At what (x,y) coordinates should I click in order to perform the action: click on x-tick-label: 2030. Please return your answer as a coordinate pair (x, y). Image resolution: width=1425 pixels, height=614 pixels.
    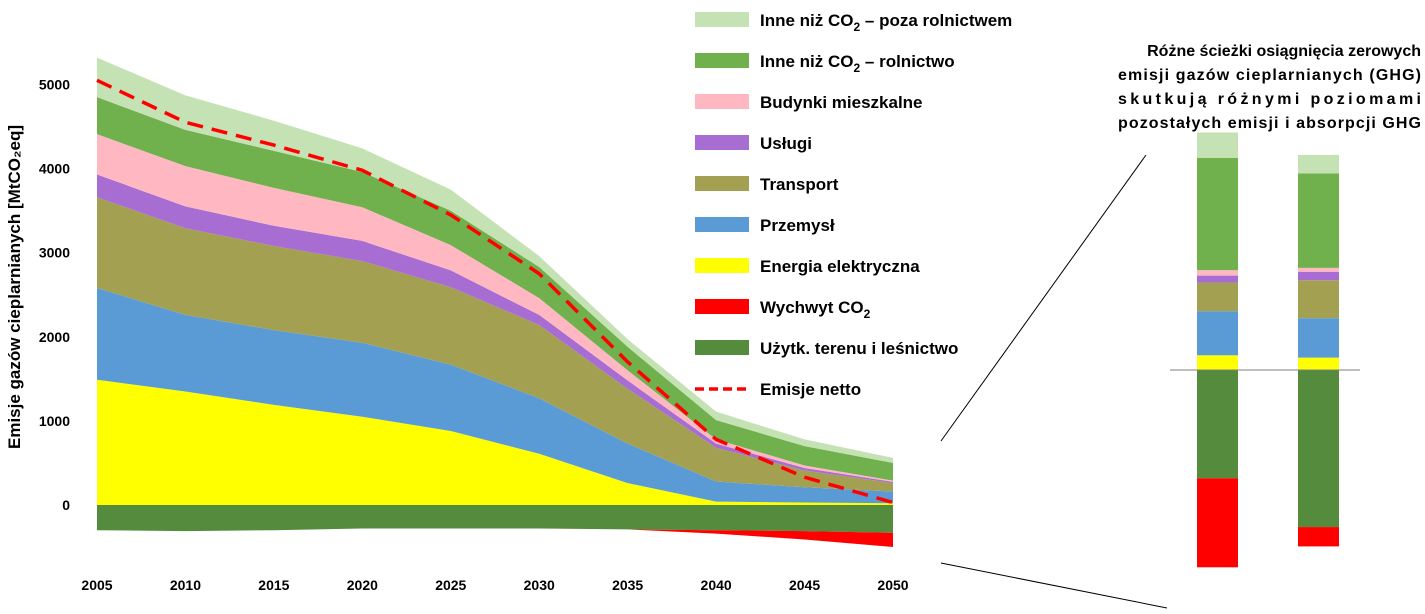
    Looking at the image, I should click on (539, 585).